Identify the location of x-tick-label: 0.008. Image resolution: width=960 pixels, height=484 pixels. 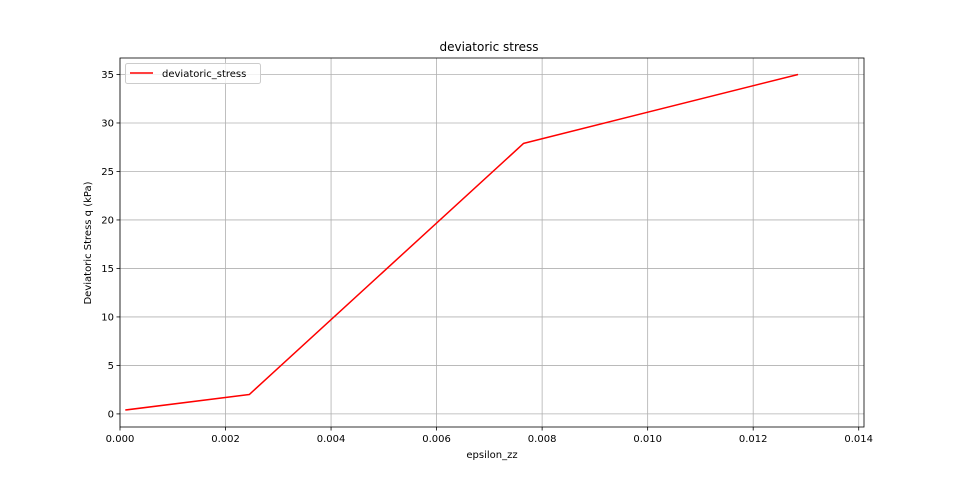
(542, 439).